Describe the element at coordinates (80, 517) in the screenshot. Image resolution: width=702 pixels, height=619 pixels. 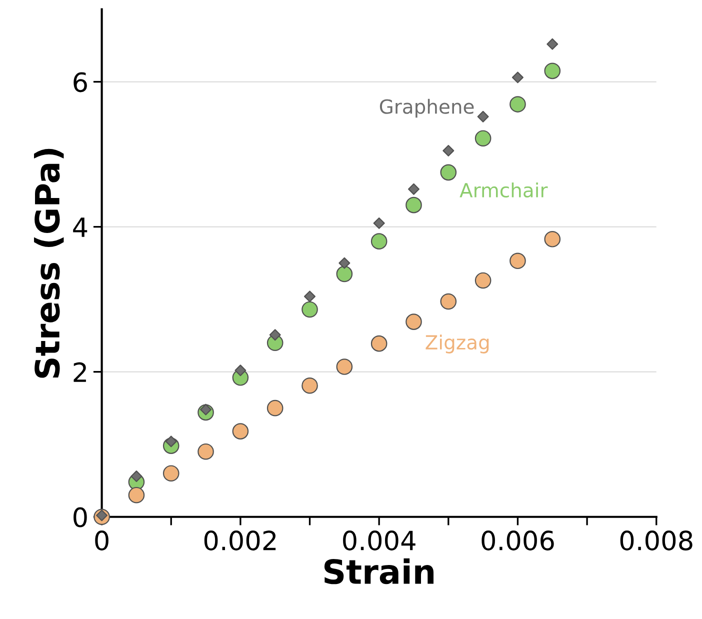
I see `y-tick-label: 0` at that location.